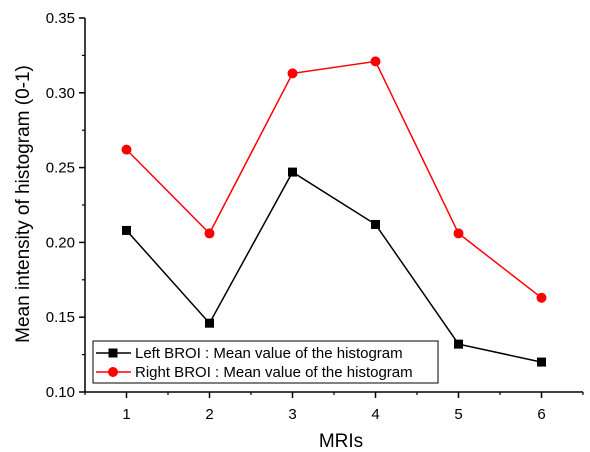  I want to click on y-tick-label-4: 0.30, so click(60, 93).